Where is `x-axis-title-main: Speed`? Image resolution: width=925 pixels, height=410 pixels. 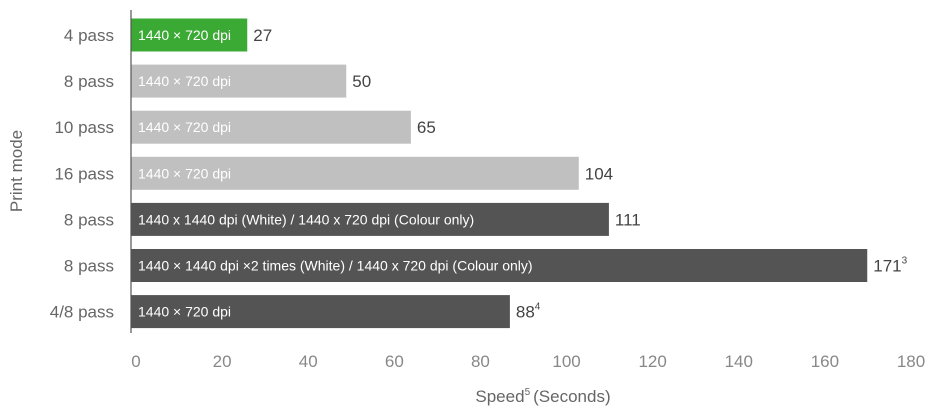 x-axis-title-main: Speed is located at coordinates (499, 396).